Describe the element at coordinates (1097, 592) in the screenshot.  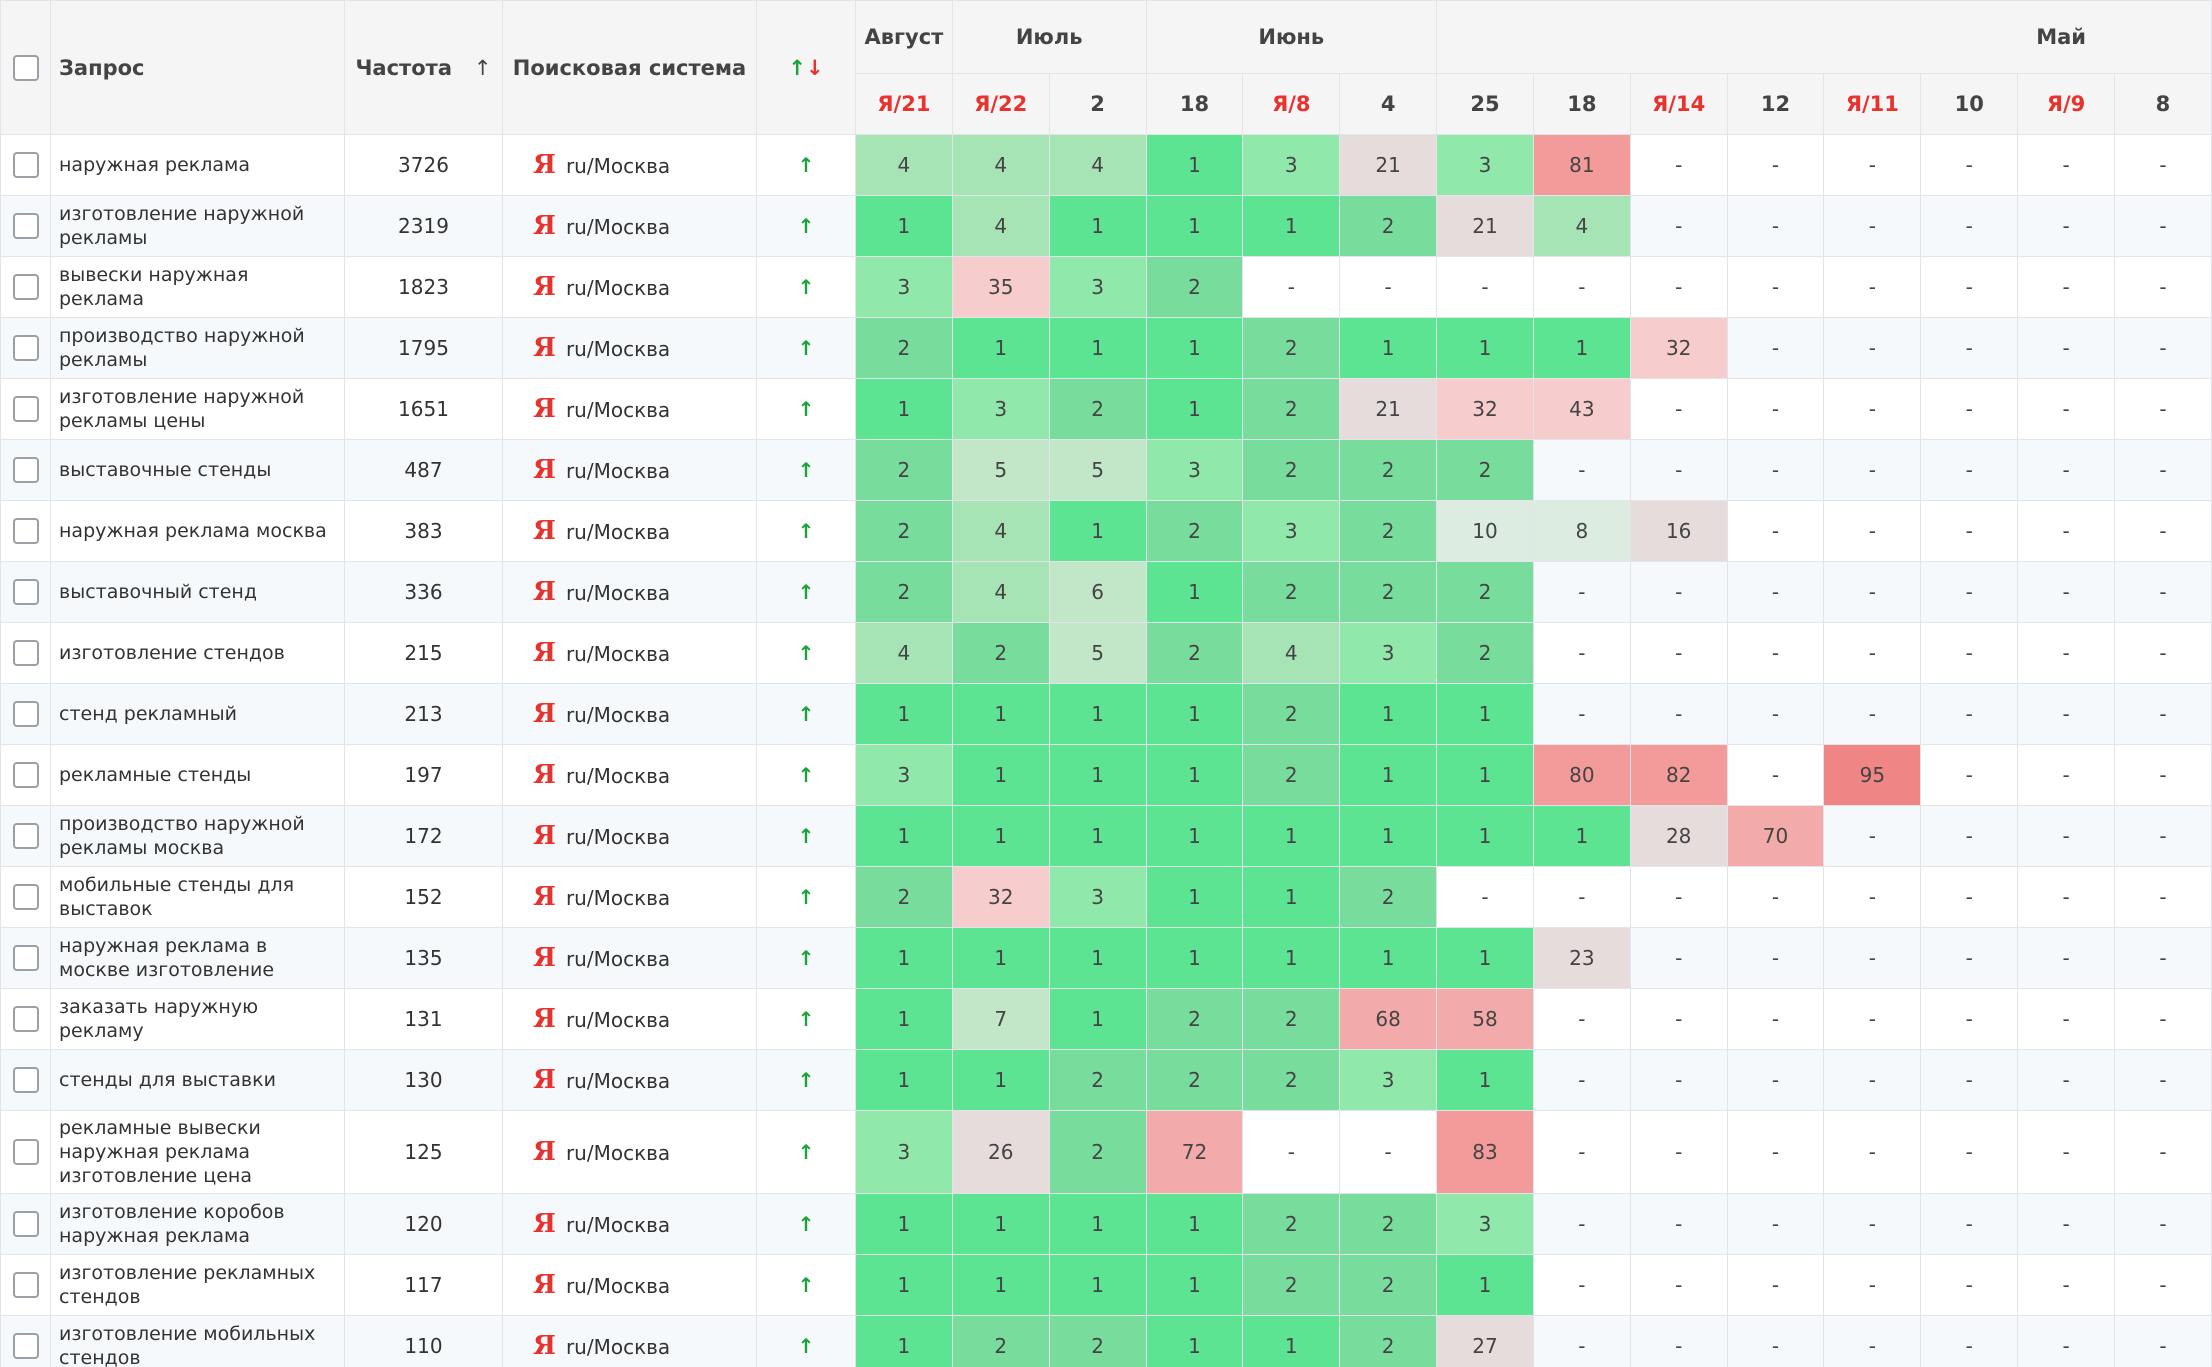
I see `position: 6` at that location.